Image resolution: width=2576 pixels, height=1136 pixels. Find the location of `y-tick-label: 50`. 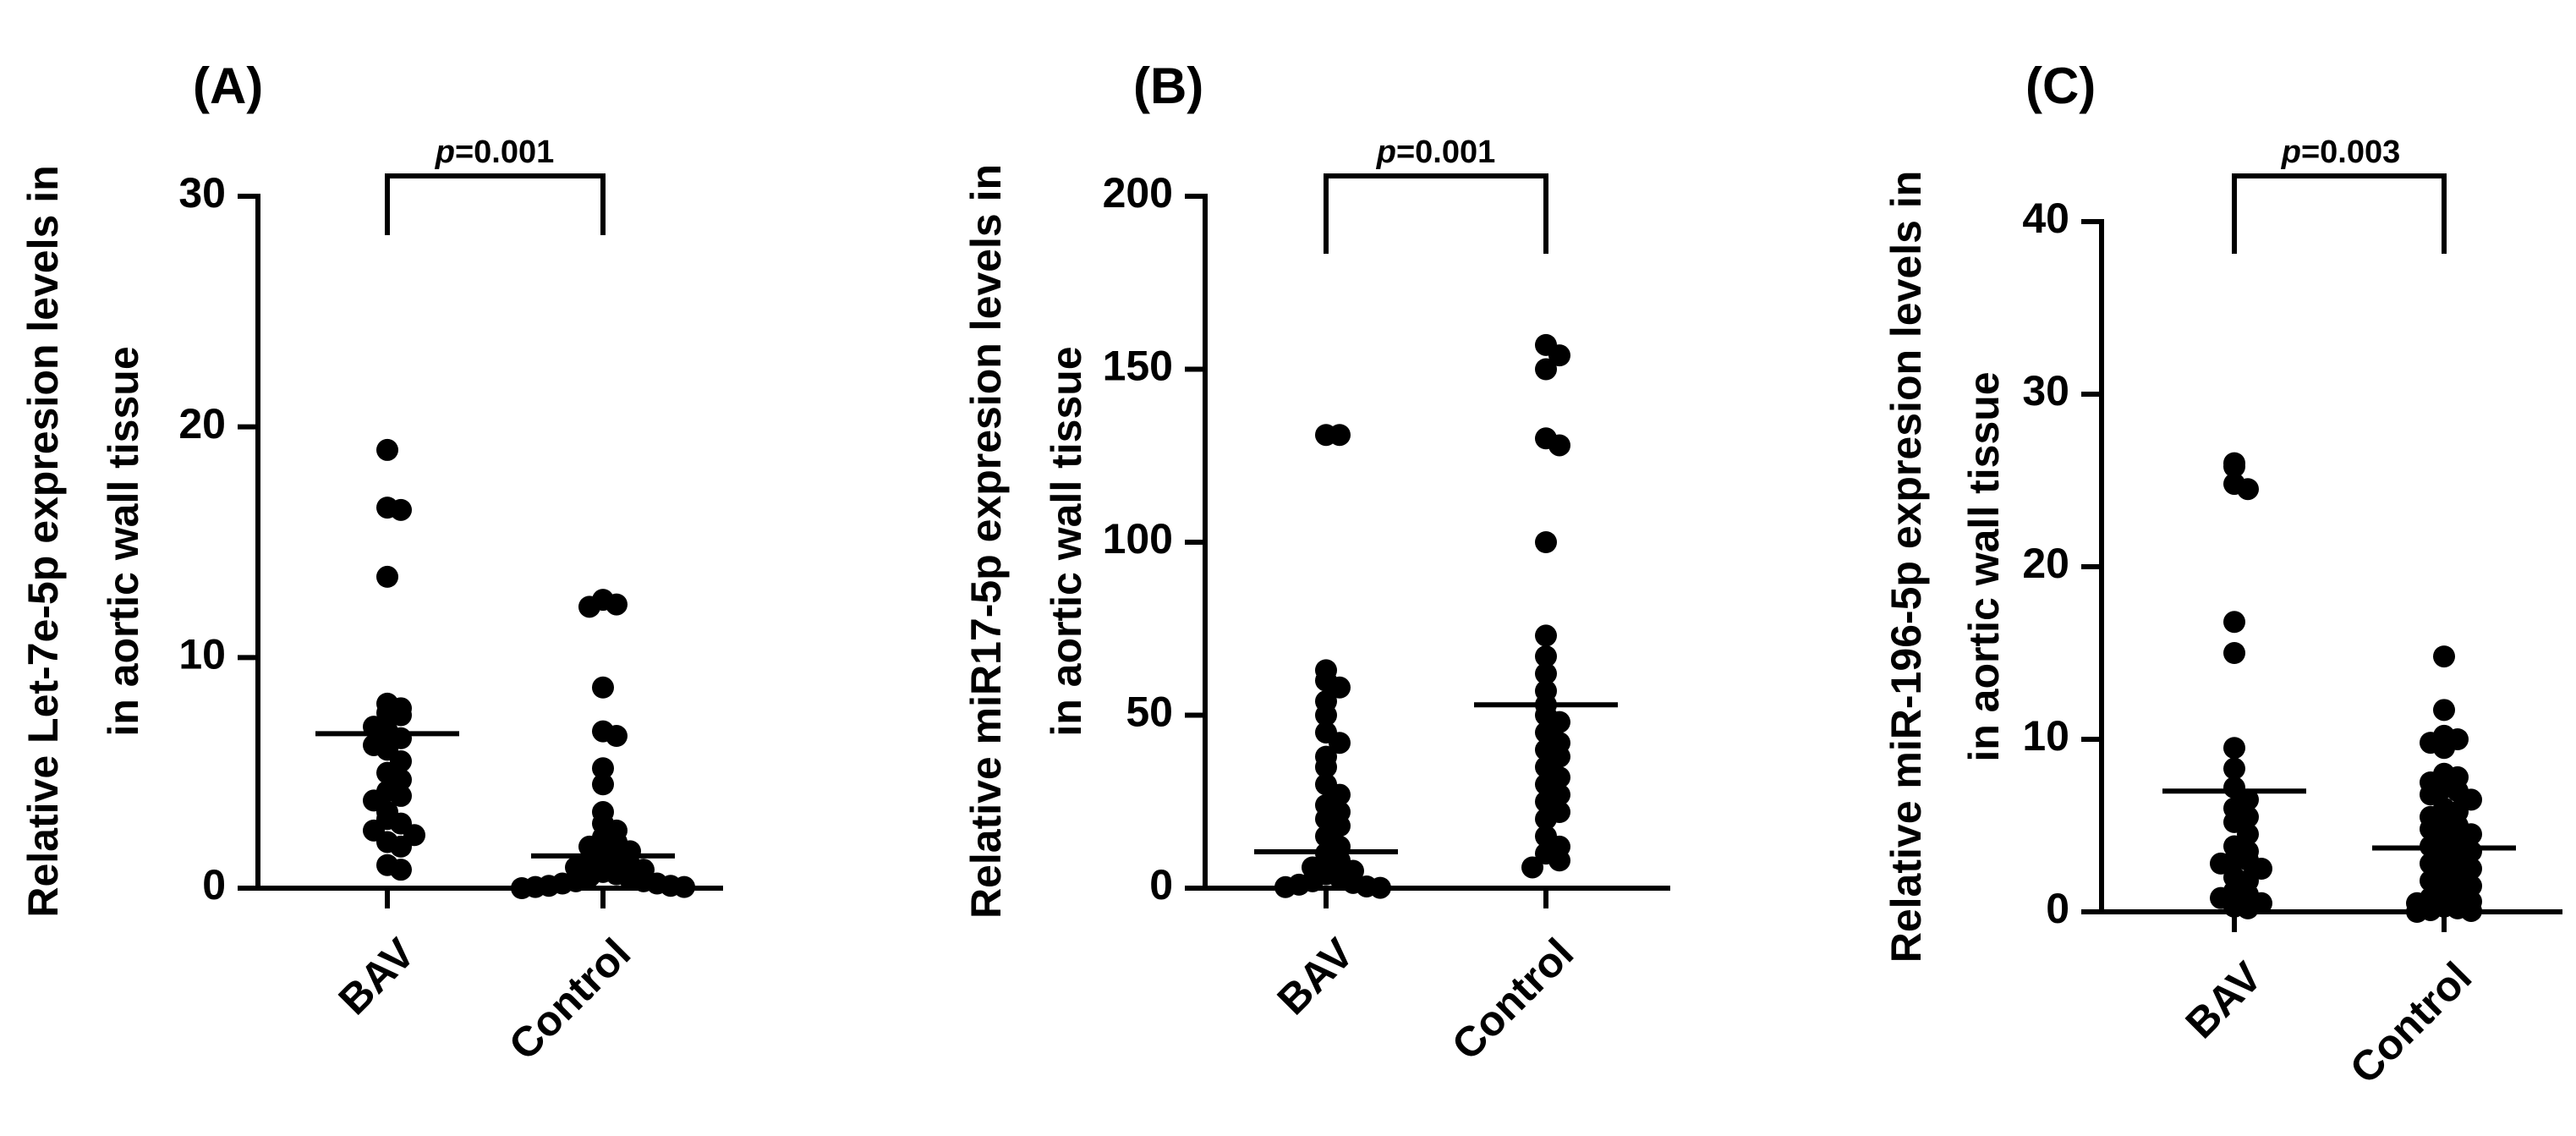

y-tick-label: 50 is located at coordinates (1149, 713).